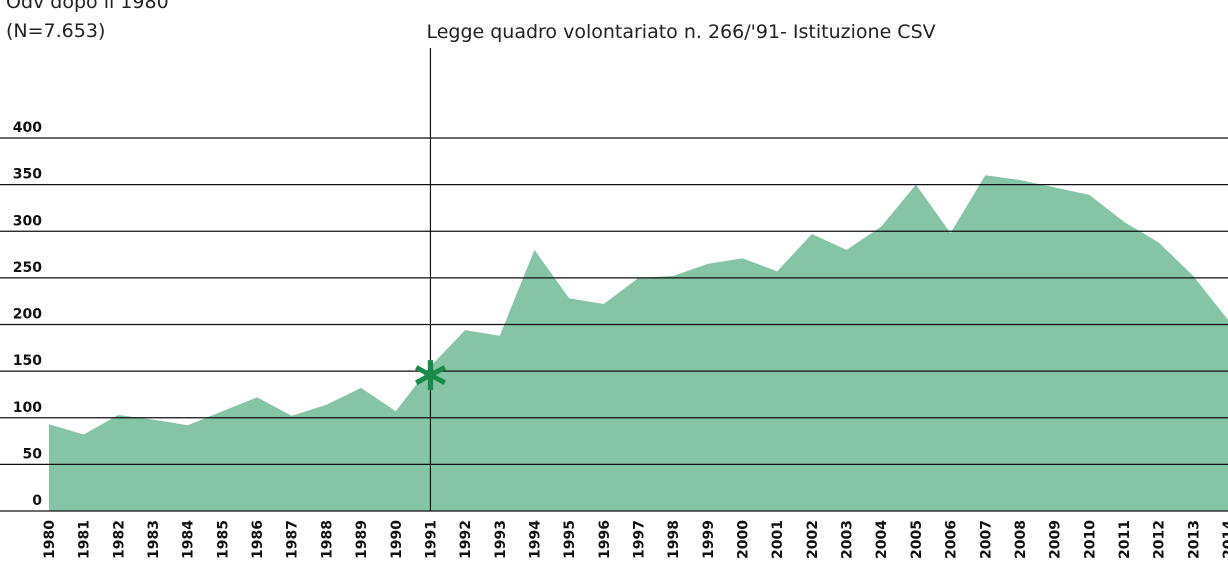 This screenshot has height=579, width=1228. What do you see at coordinates (1160, 539) in the screenshot?
I see `x-tick-label: 2012` at bounding box center [1160, 539].